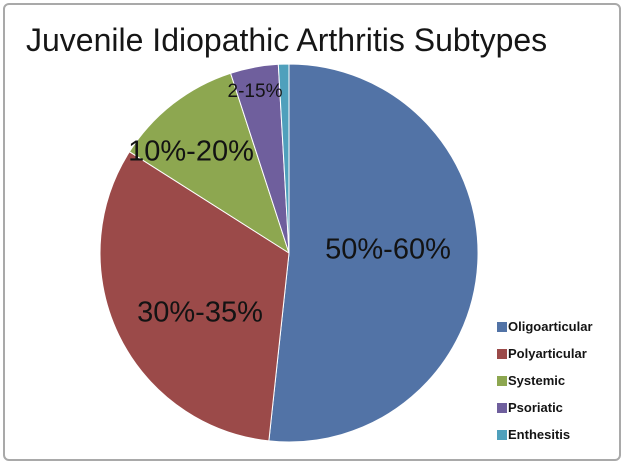 The width and height of the screenshot is (624, 464). Describe the element at coordinates (502, 434) in the screenshot. I see `legend-swatch-enthesitis` at that location.